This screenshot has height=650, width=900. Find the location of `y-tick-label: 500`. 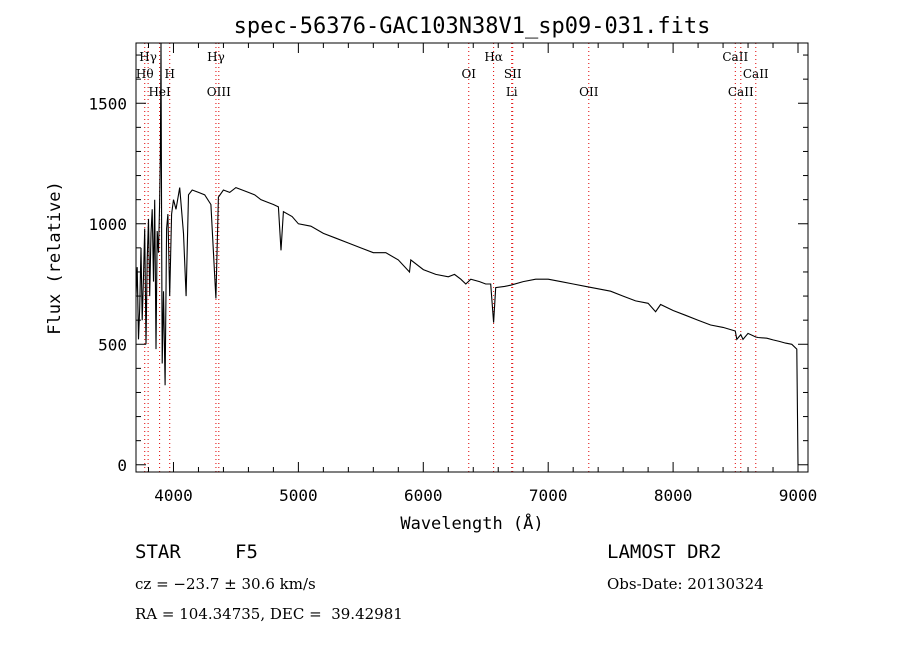

y-tick-label: 500 is located at coordinates (112, 344).